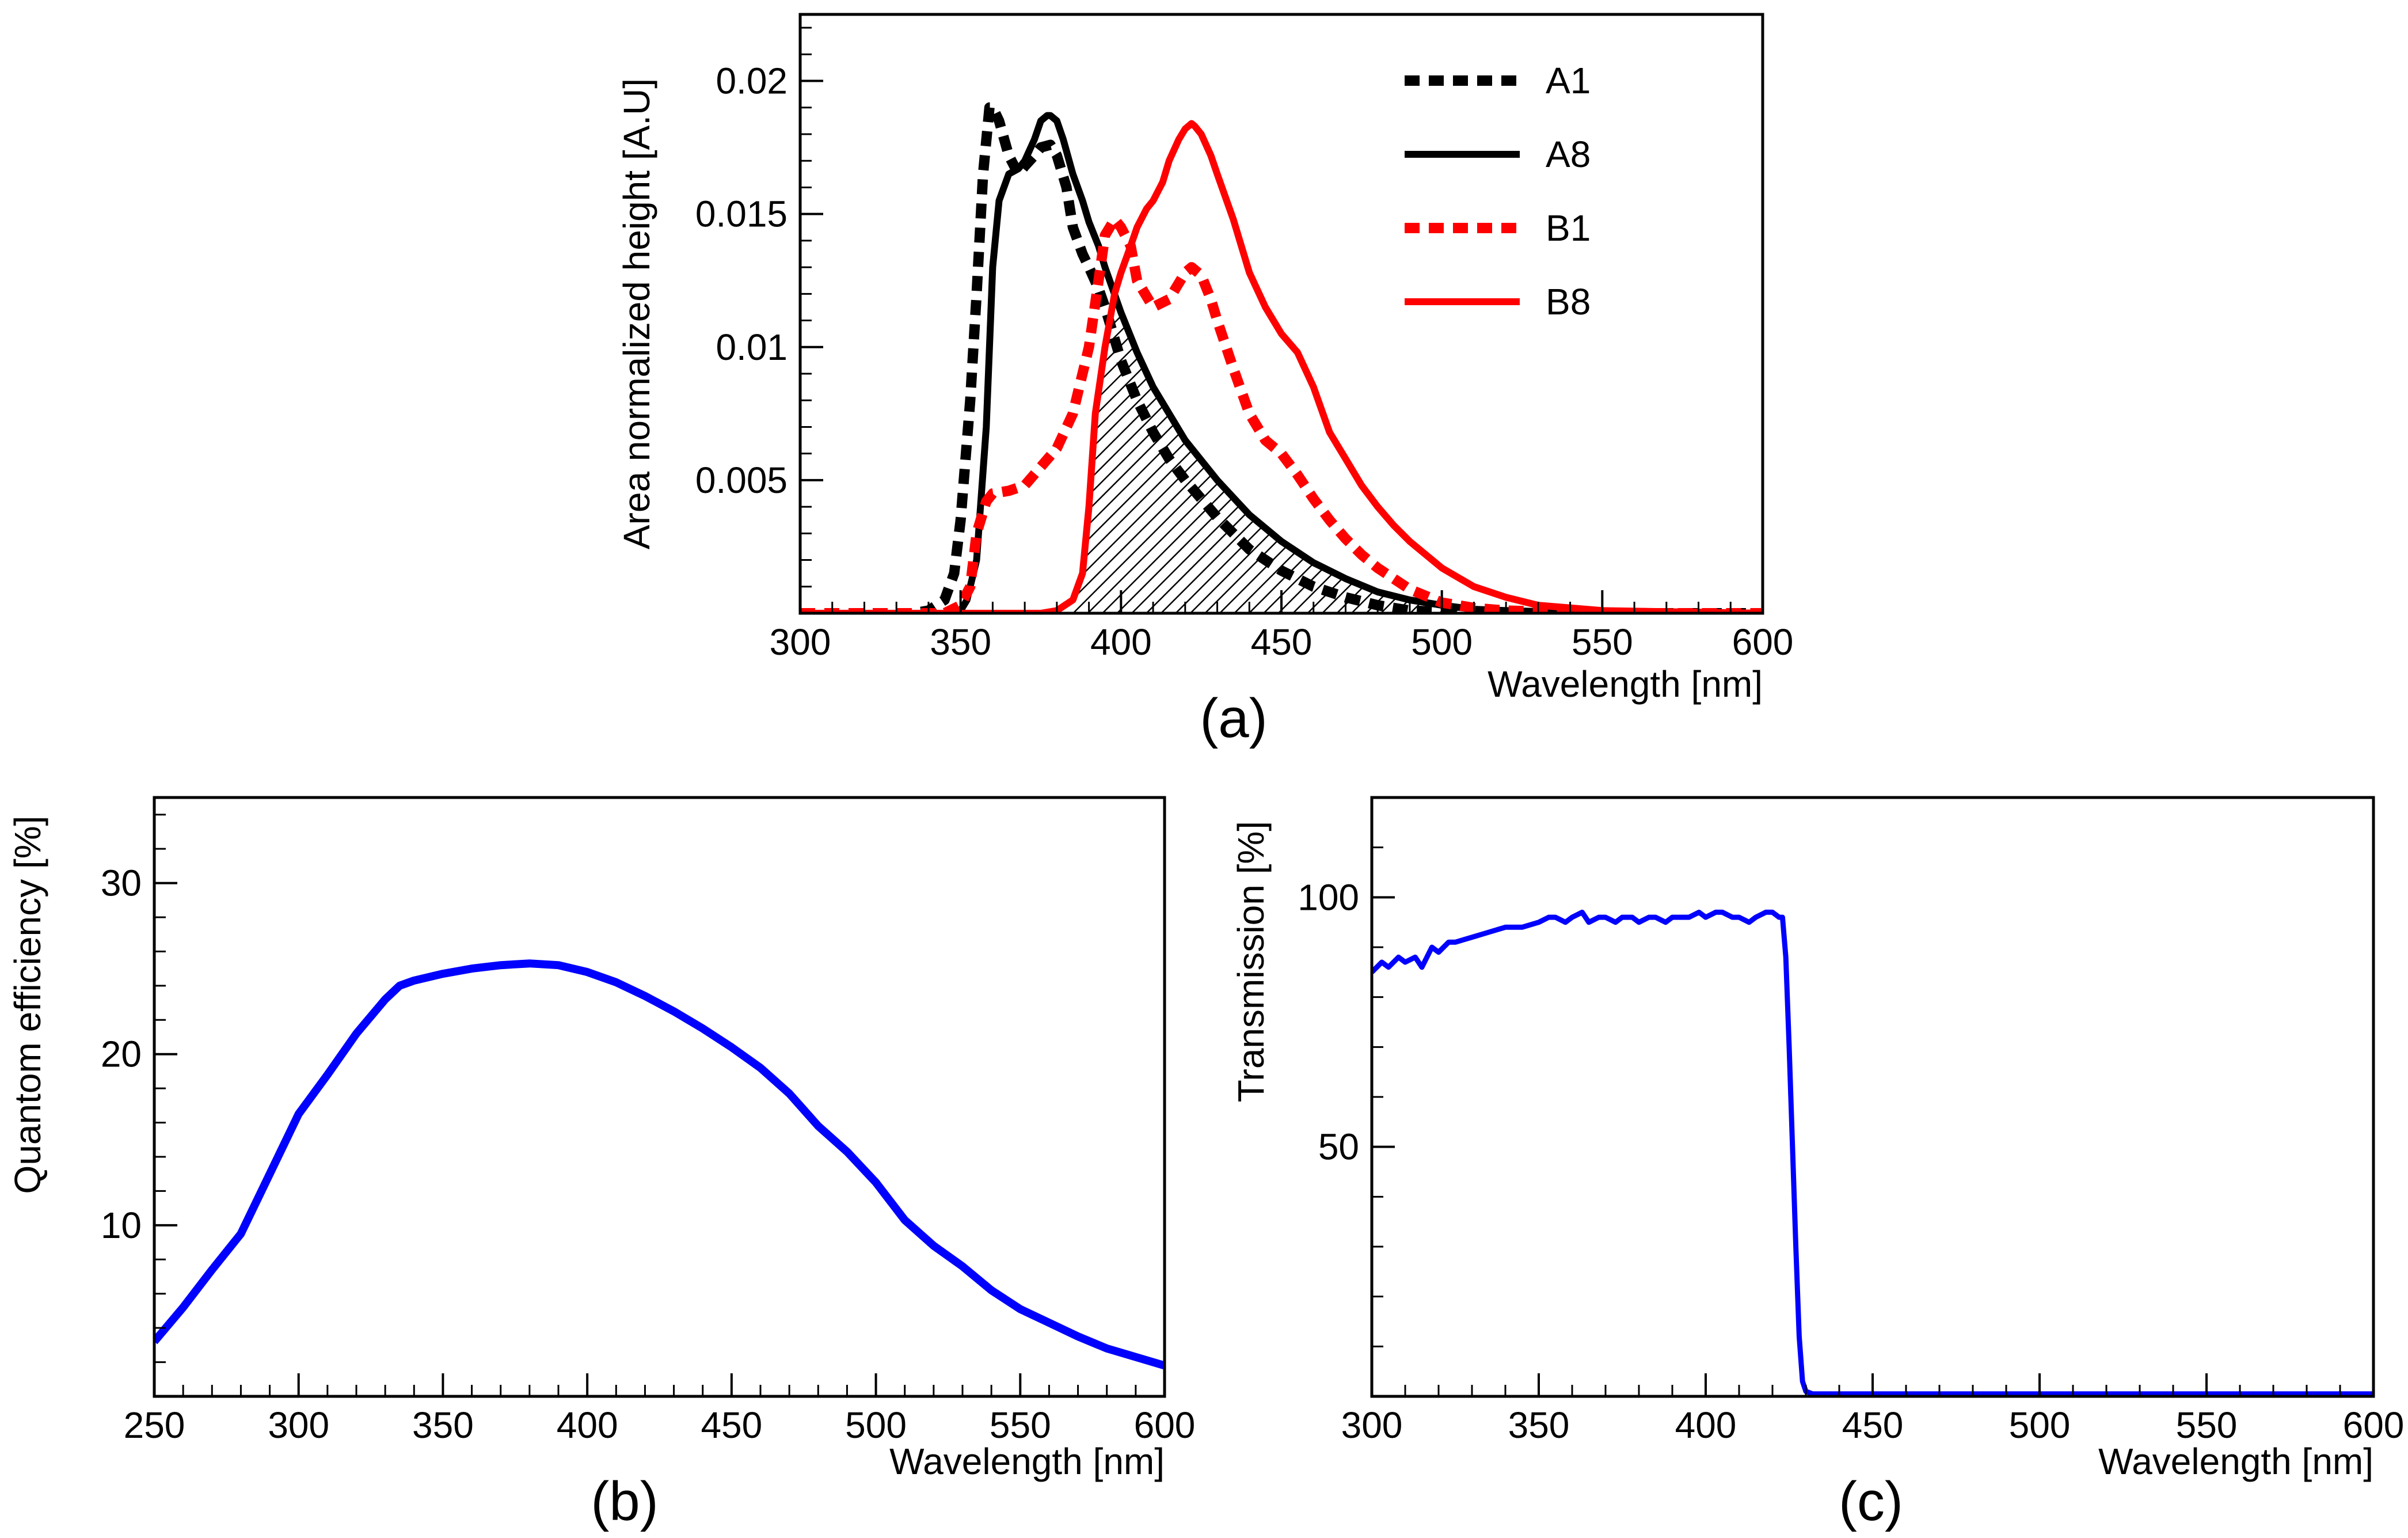  I want to click on panel-a-xlabel: Wavelength [nm], so click(1625, 684).